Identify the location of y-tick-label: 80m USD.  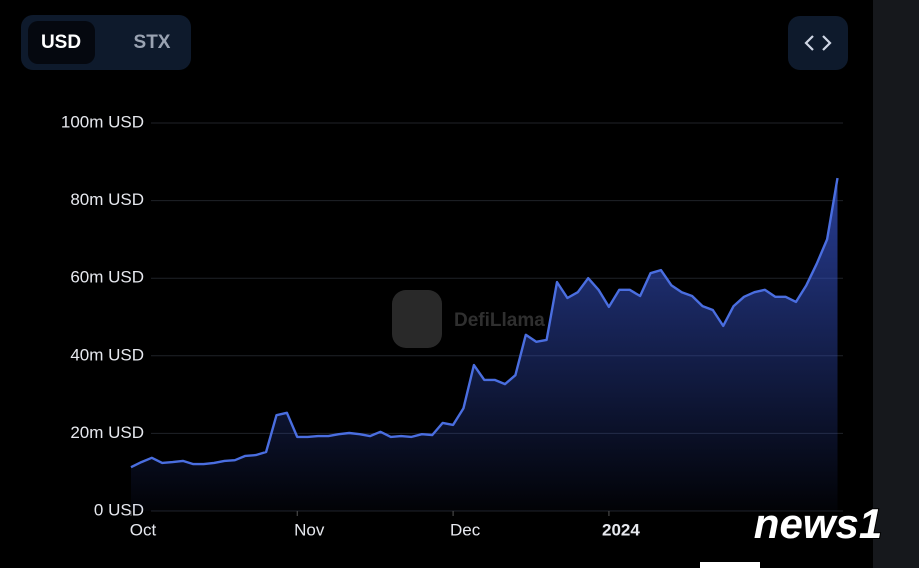
(107, 199).